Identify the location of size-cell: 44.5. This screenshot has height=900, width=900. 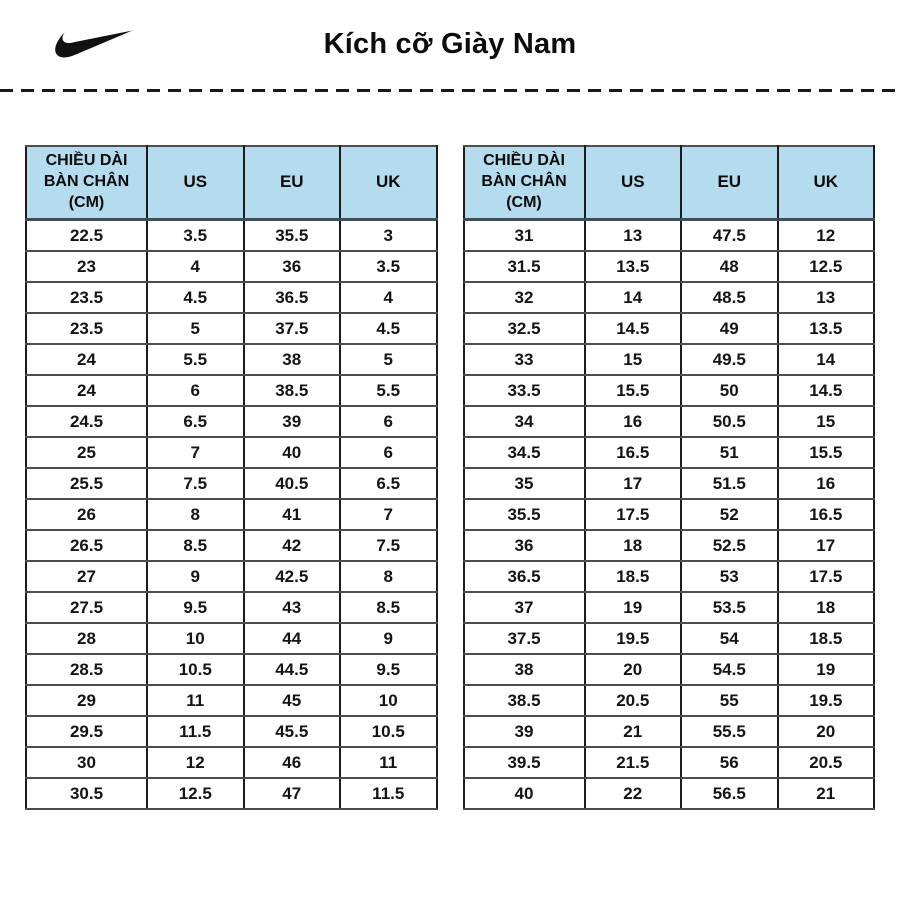
(291, 669).